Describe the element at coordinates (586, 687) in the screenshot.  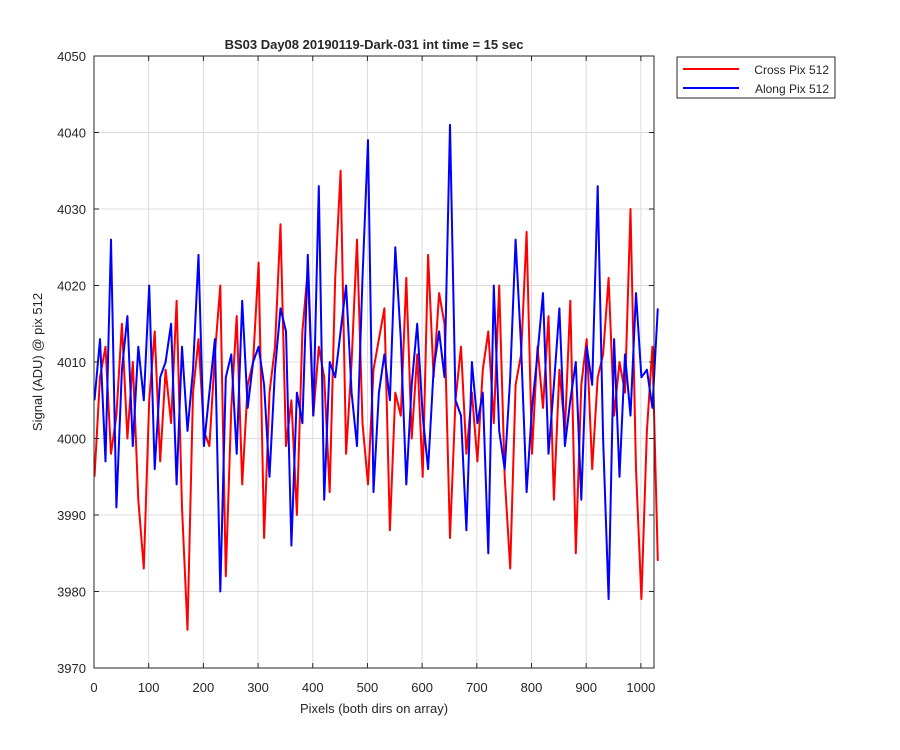
I see `x-tick-label: 900` at that location.